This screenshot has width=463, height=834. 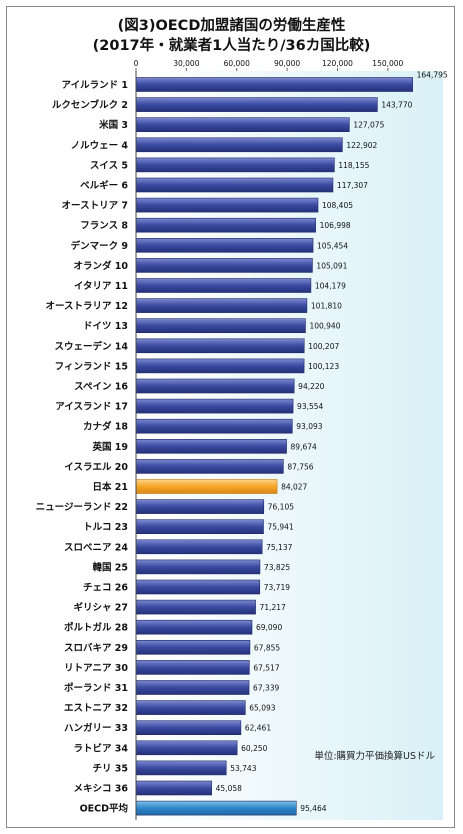 I want to click on category-label: ポーランド 31, so click(x=96, y=688).